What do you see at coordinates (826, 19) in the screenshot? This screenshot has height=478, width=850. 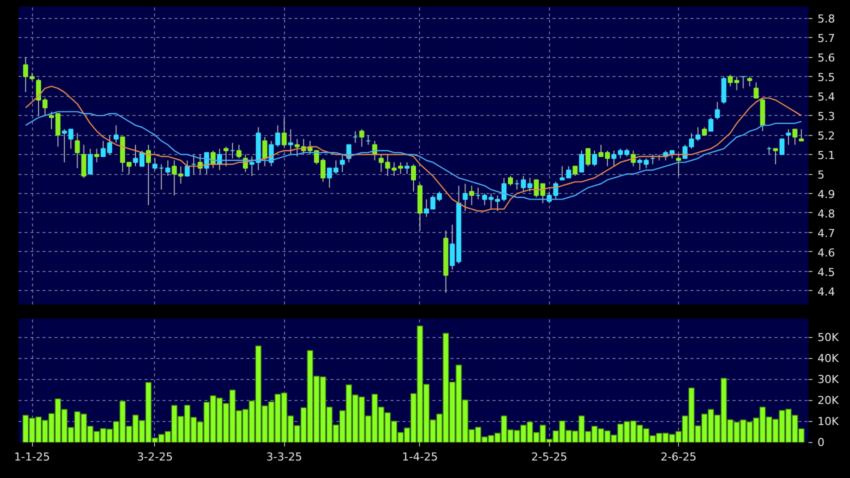 I see `y-tick-label: 5.8` at bounding box center [826, 19].